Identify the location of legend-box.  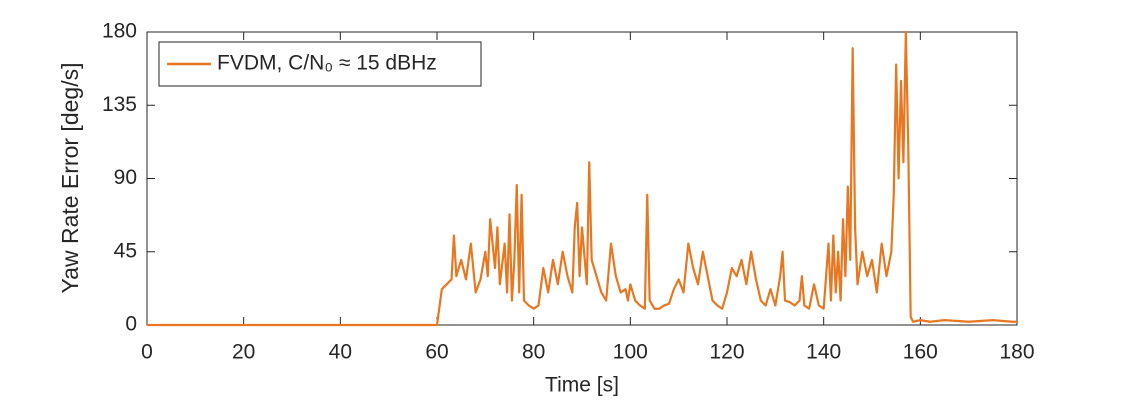
(320, 64).